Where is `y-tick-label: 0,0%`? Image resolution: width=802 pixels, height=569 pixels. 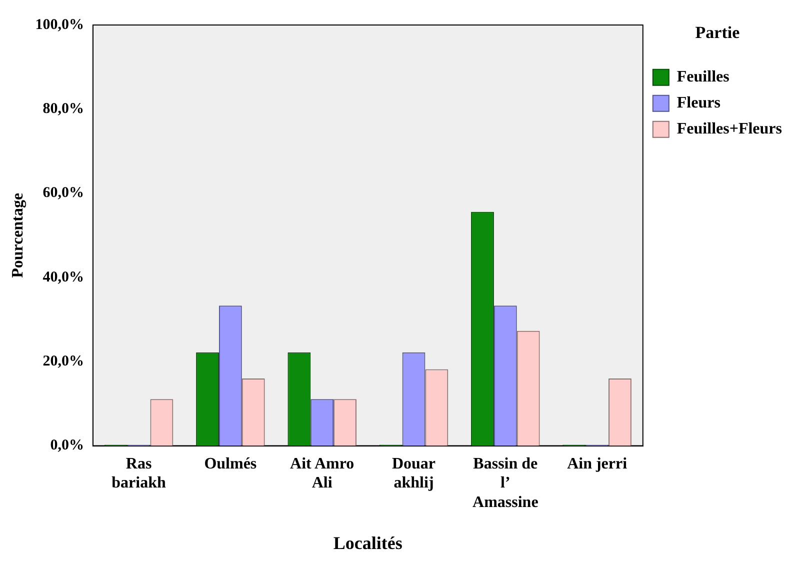
y-tick-label: 0,0% is located at coordinates (67, 446).